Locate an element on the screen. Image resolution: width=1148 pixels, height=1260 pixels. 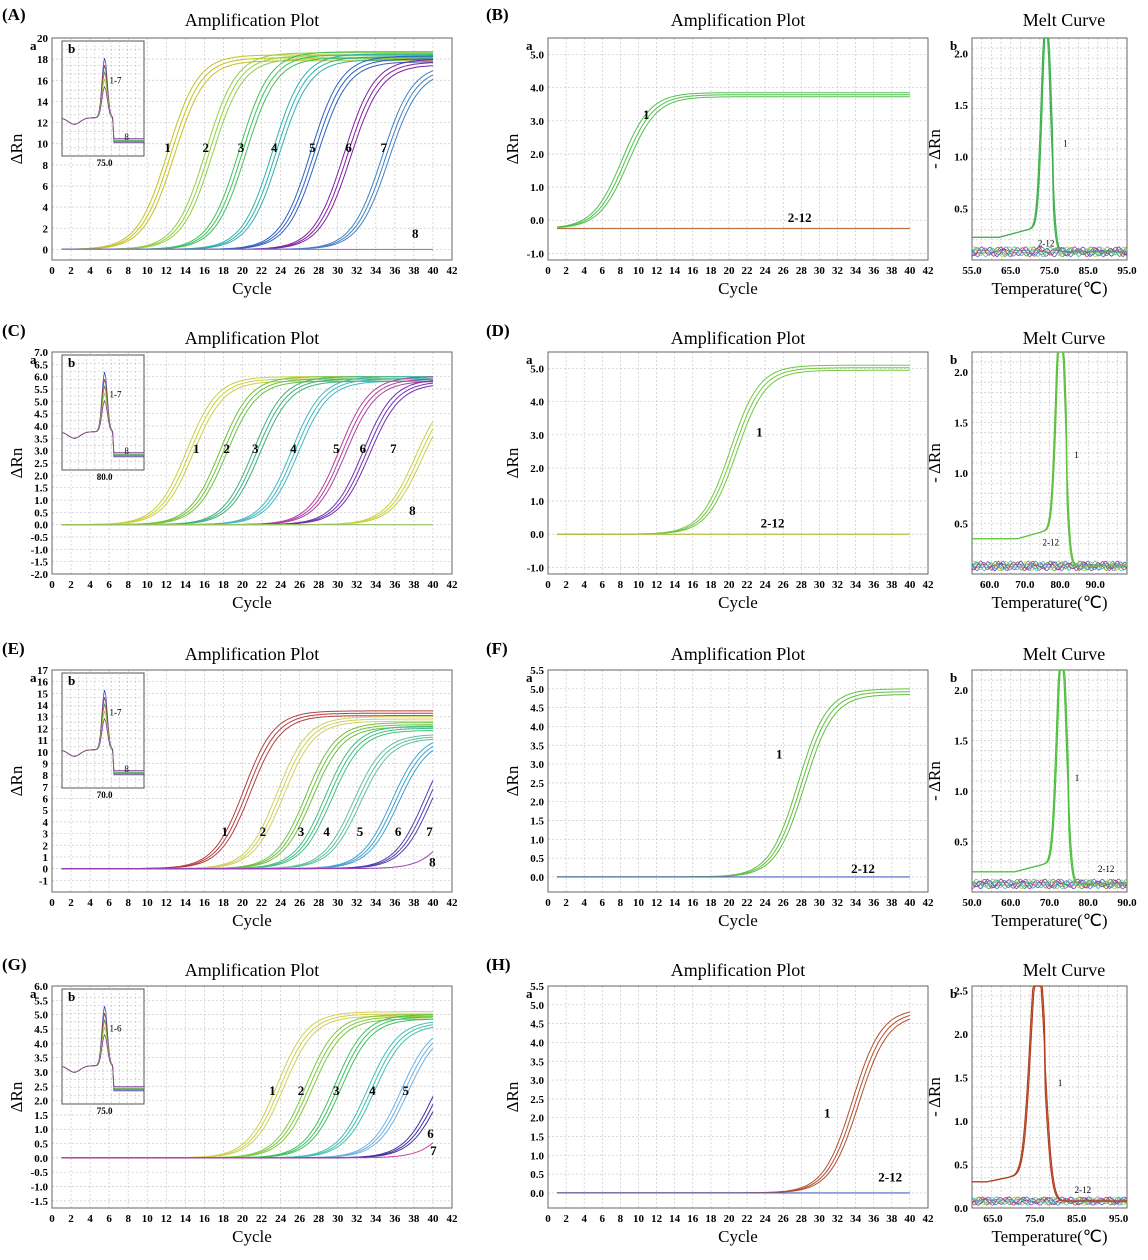
y-tick-label: 11 is located at coordinates (43, 741).